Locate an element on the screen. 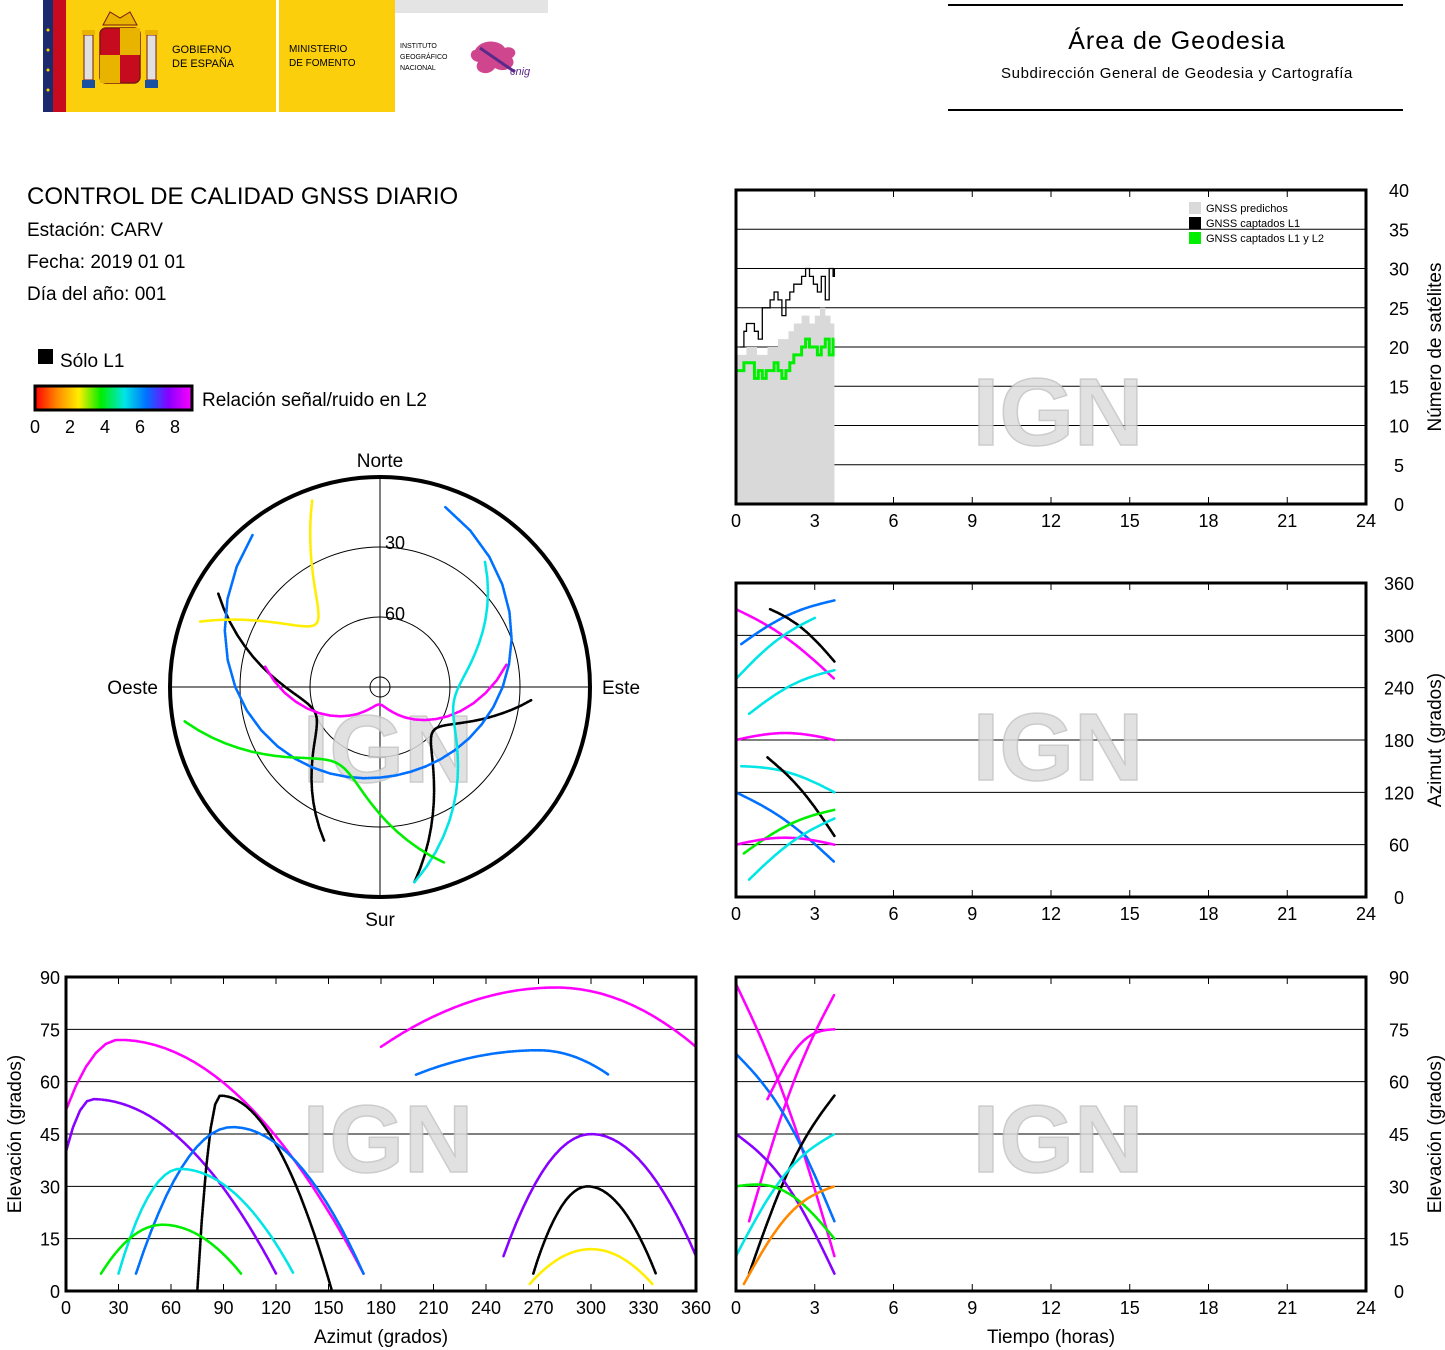  l1-only-swatch is located at coordinates (45, 356).